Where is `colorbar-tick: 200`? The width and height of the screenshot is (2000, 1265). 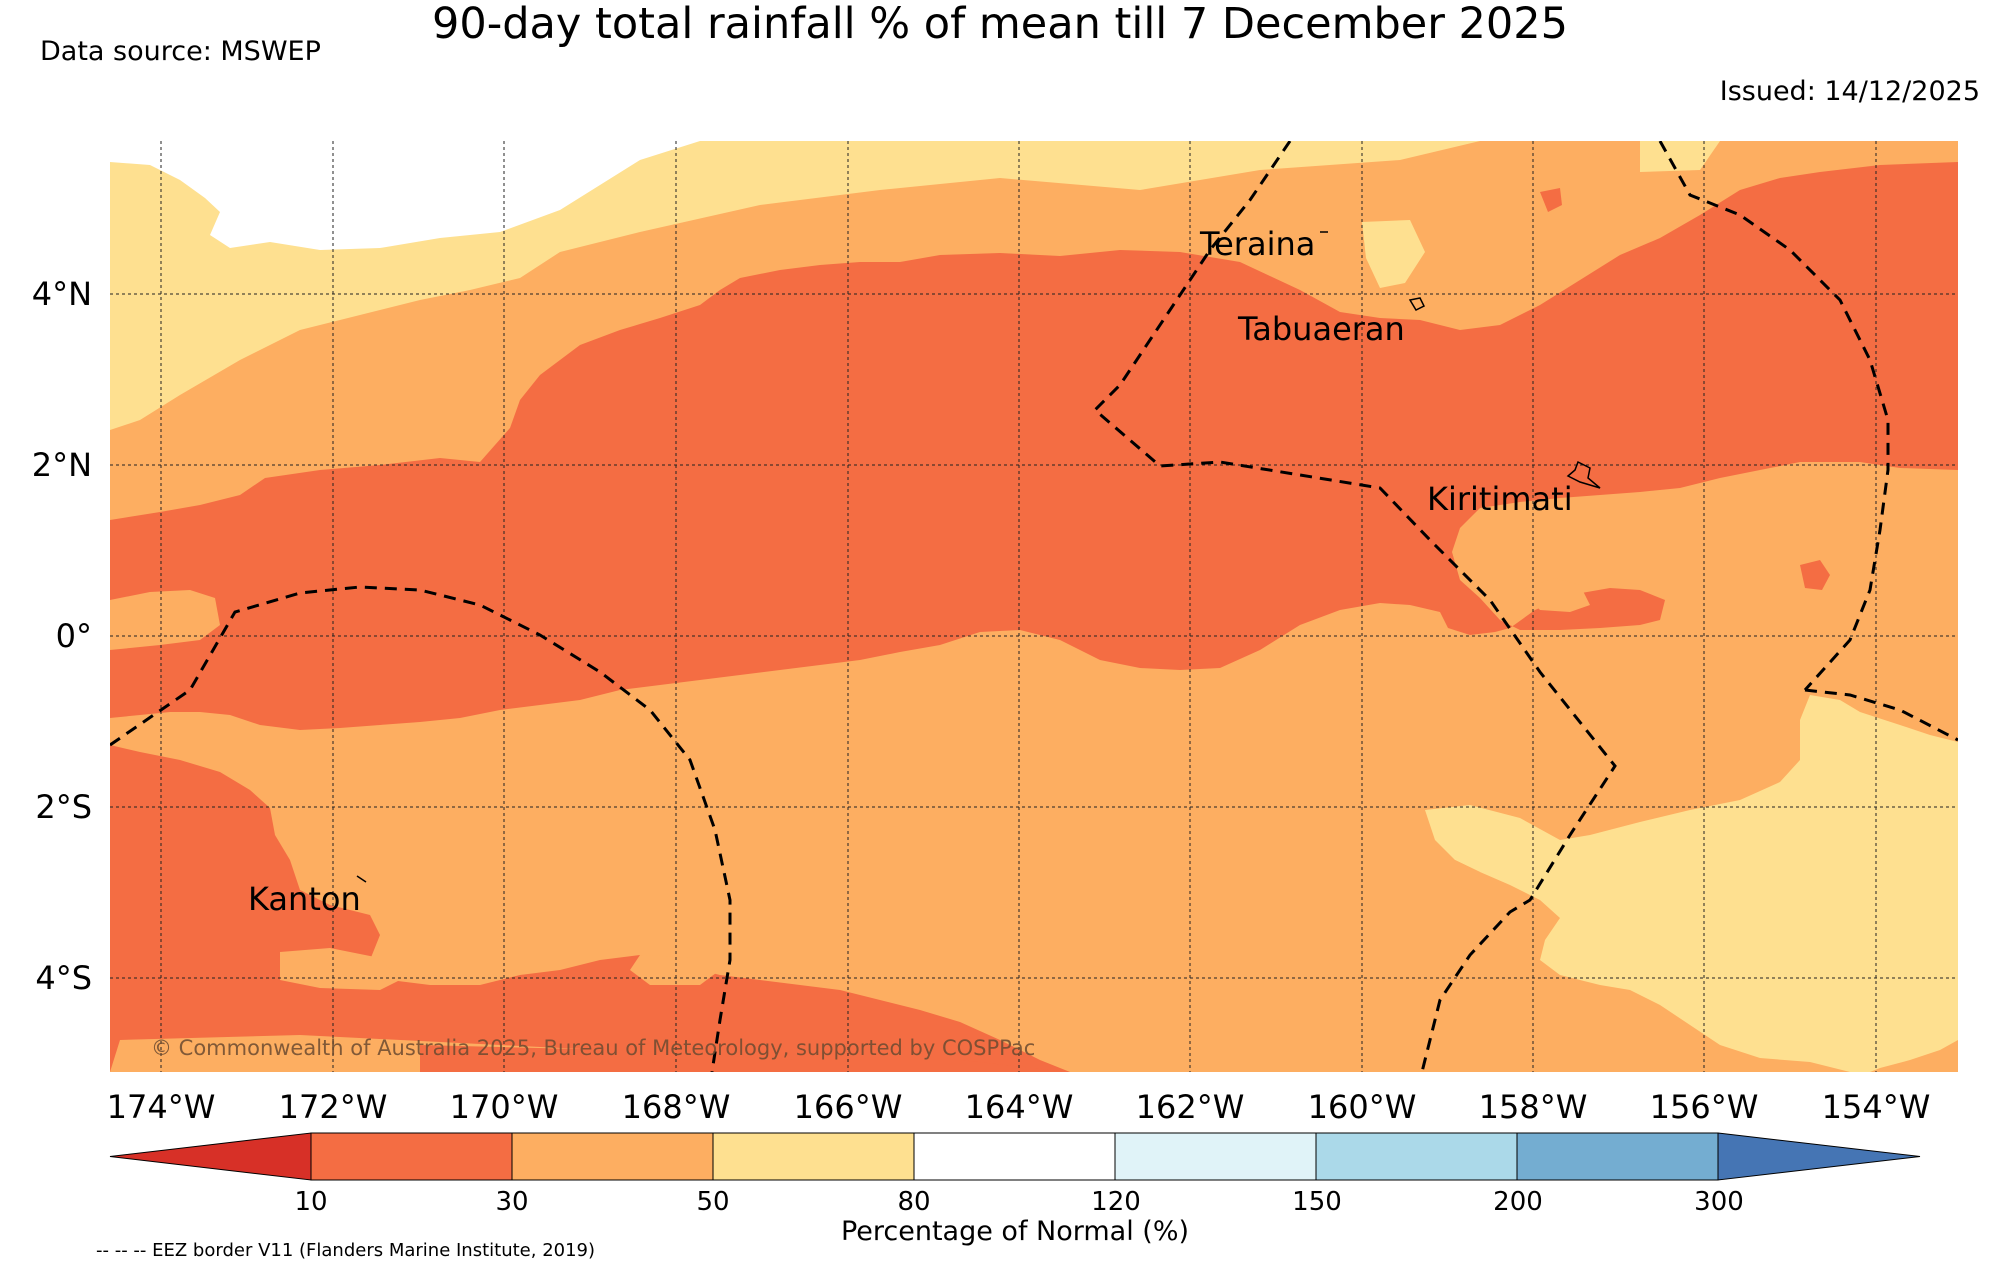
colorbar-tick: 200 is located at coordinates (1518, 1202).